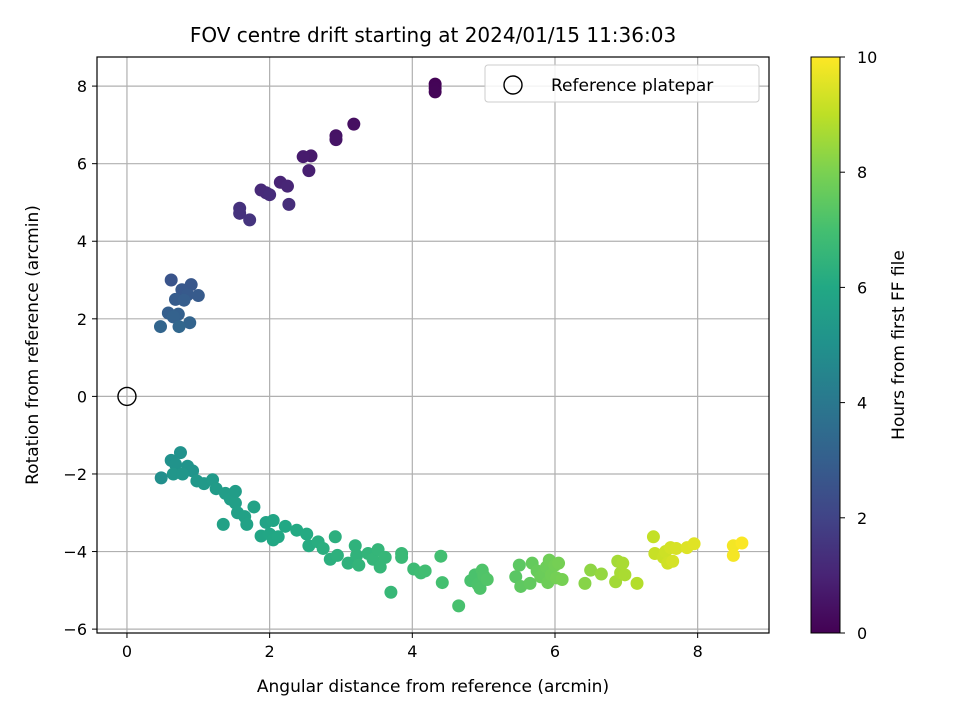 This screenshot has height=720, width=960. What do you see at coordinates (33, 345) in the screenshot?
I see `y-axis-label: Rotation from reference (arcmin)` at bounding box center [33, 345].